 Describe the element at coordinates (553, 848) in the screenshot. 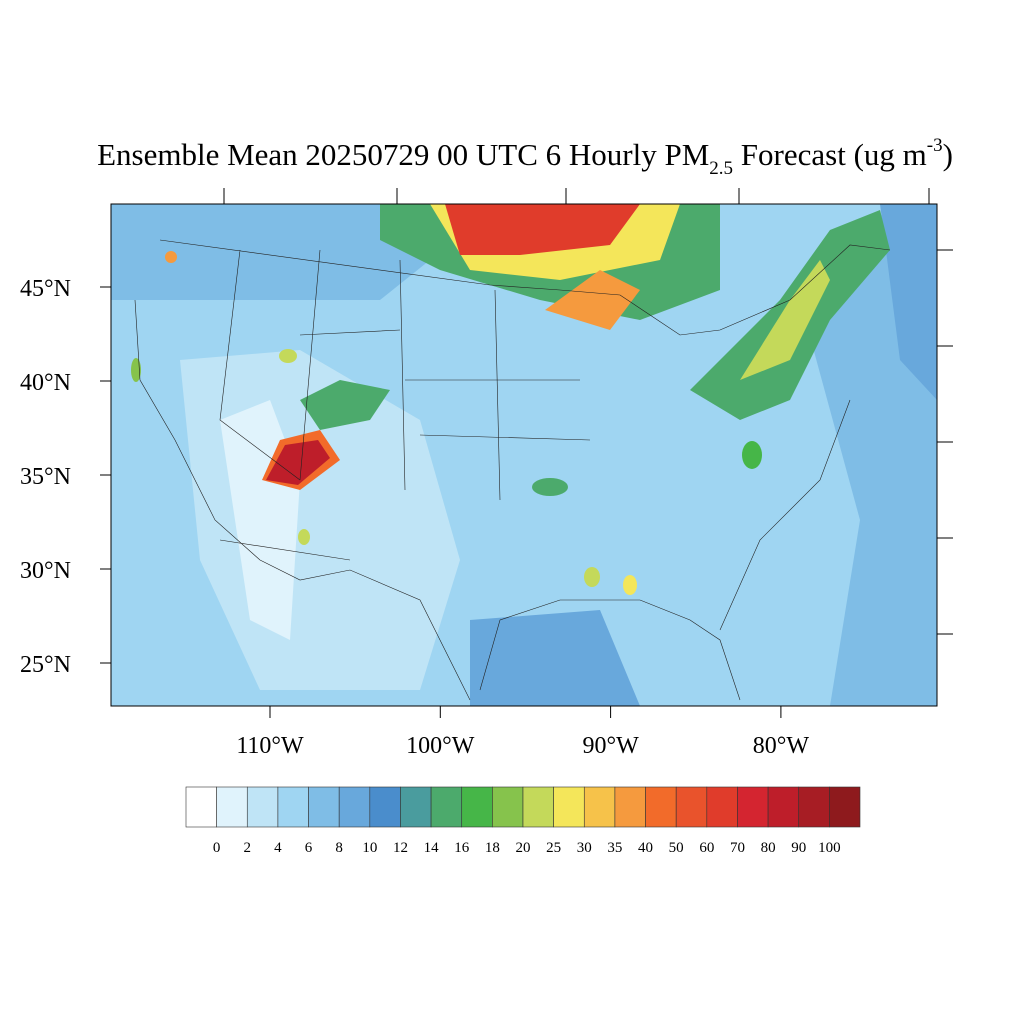

I see `colorbar-label: 25` at that location.